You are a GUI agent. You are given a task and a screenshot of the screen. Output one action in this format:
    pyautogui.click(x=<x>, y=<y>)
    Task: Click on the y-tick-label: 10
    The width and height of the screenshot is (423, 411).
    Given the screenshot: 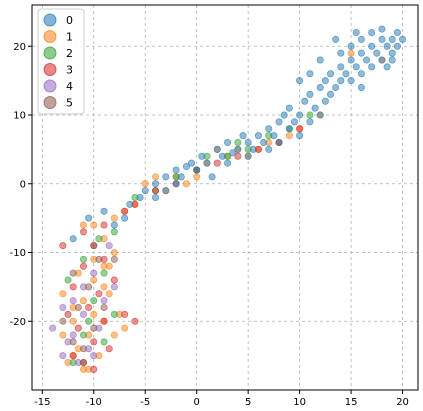 What is the action you would take?
    pyautogui.click(x=19, y=116)
    